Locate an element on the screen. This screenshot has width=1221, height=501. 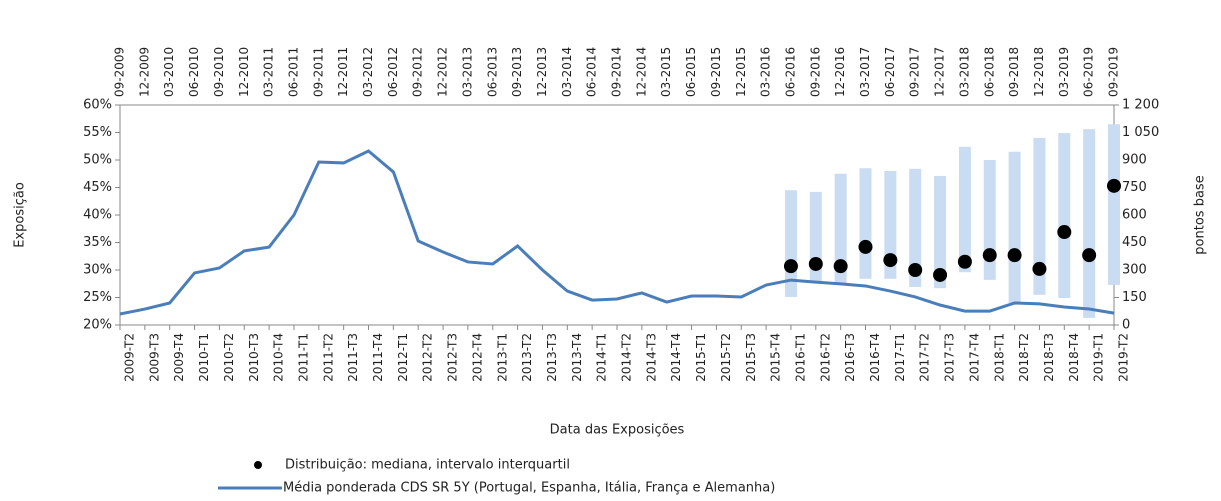
x-tick-label: 2019-T2 is located at coordinates (1124, 357).